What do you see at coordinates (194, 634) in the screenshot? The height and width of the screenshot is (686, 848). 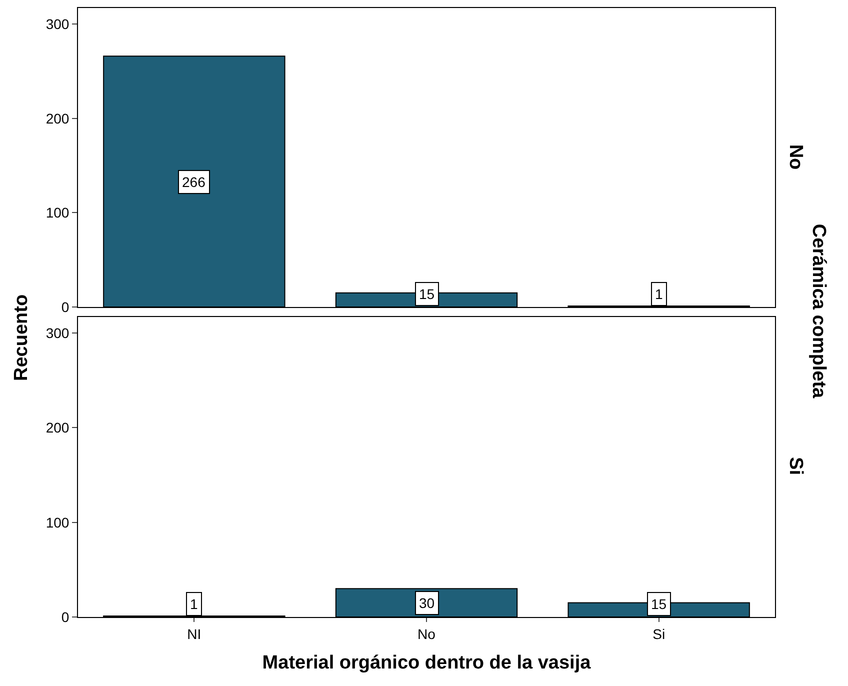 I see `x-tick-label: NI` at bounding box center [194, 634].